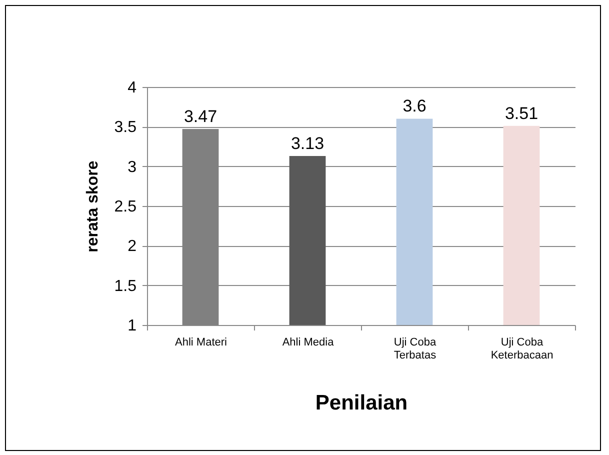  What do you see at coordinates (125, 127) in the screenshot?
I see `y-tick-label: 3.5` at bounding box center [125, 127].